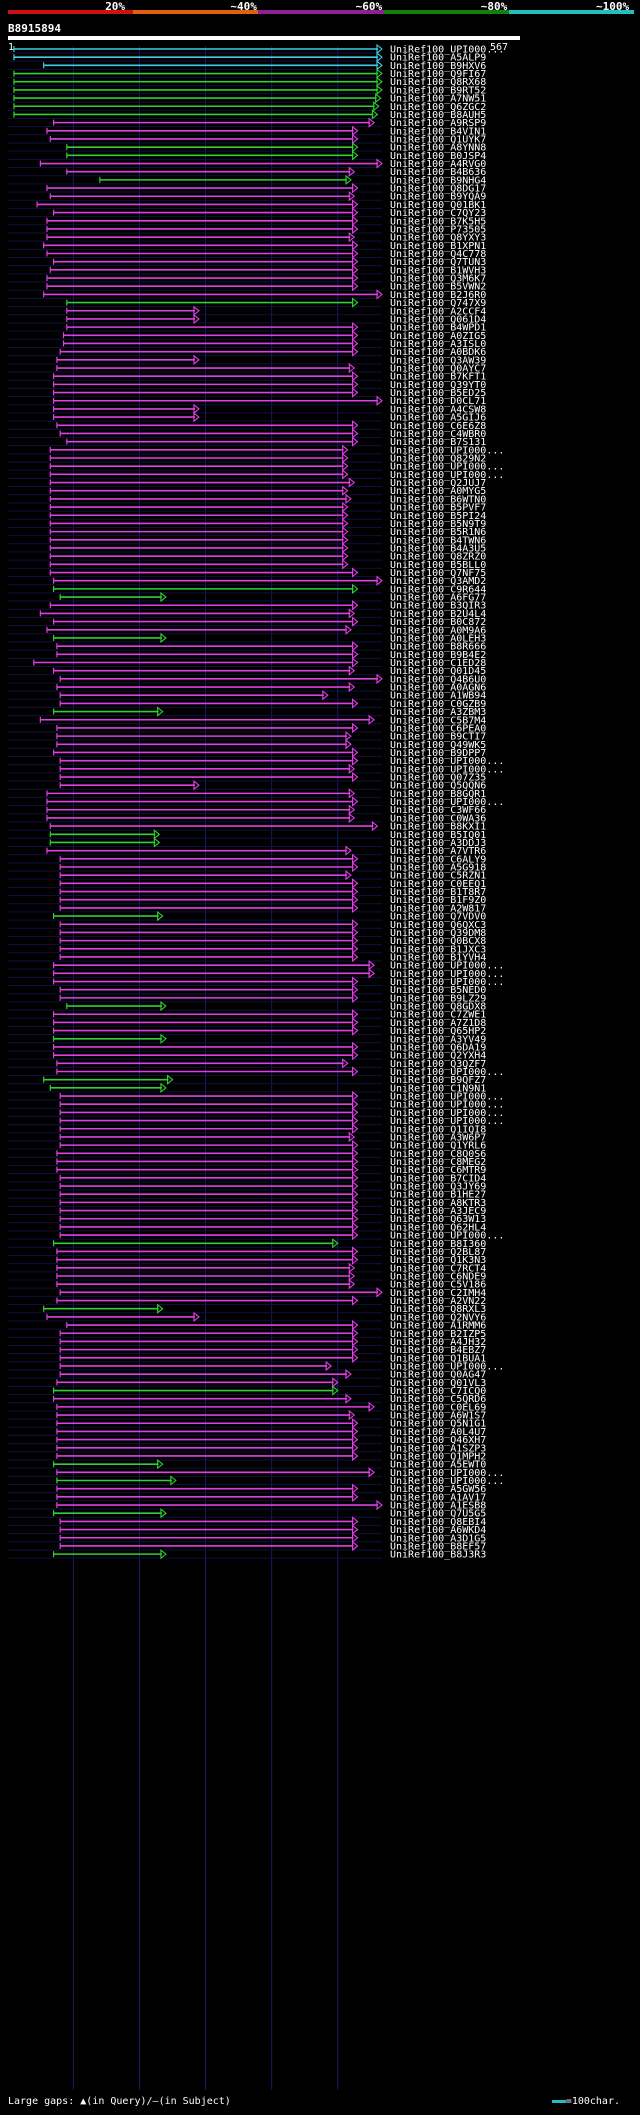 The image size is (640, 2115). What do you see at coordinates (438, 1293) in the screenshot?
I see `hit-label: UniRef100_C2IMH4` at bounding box center [438, 1293].